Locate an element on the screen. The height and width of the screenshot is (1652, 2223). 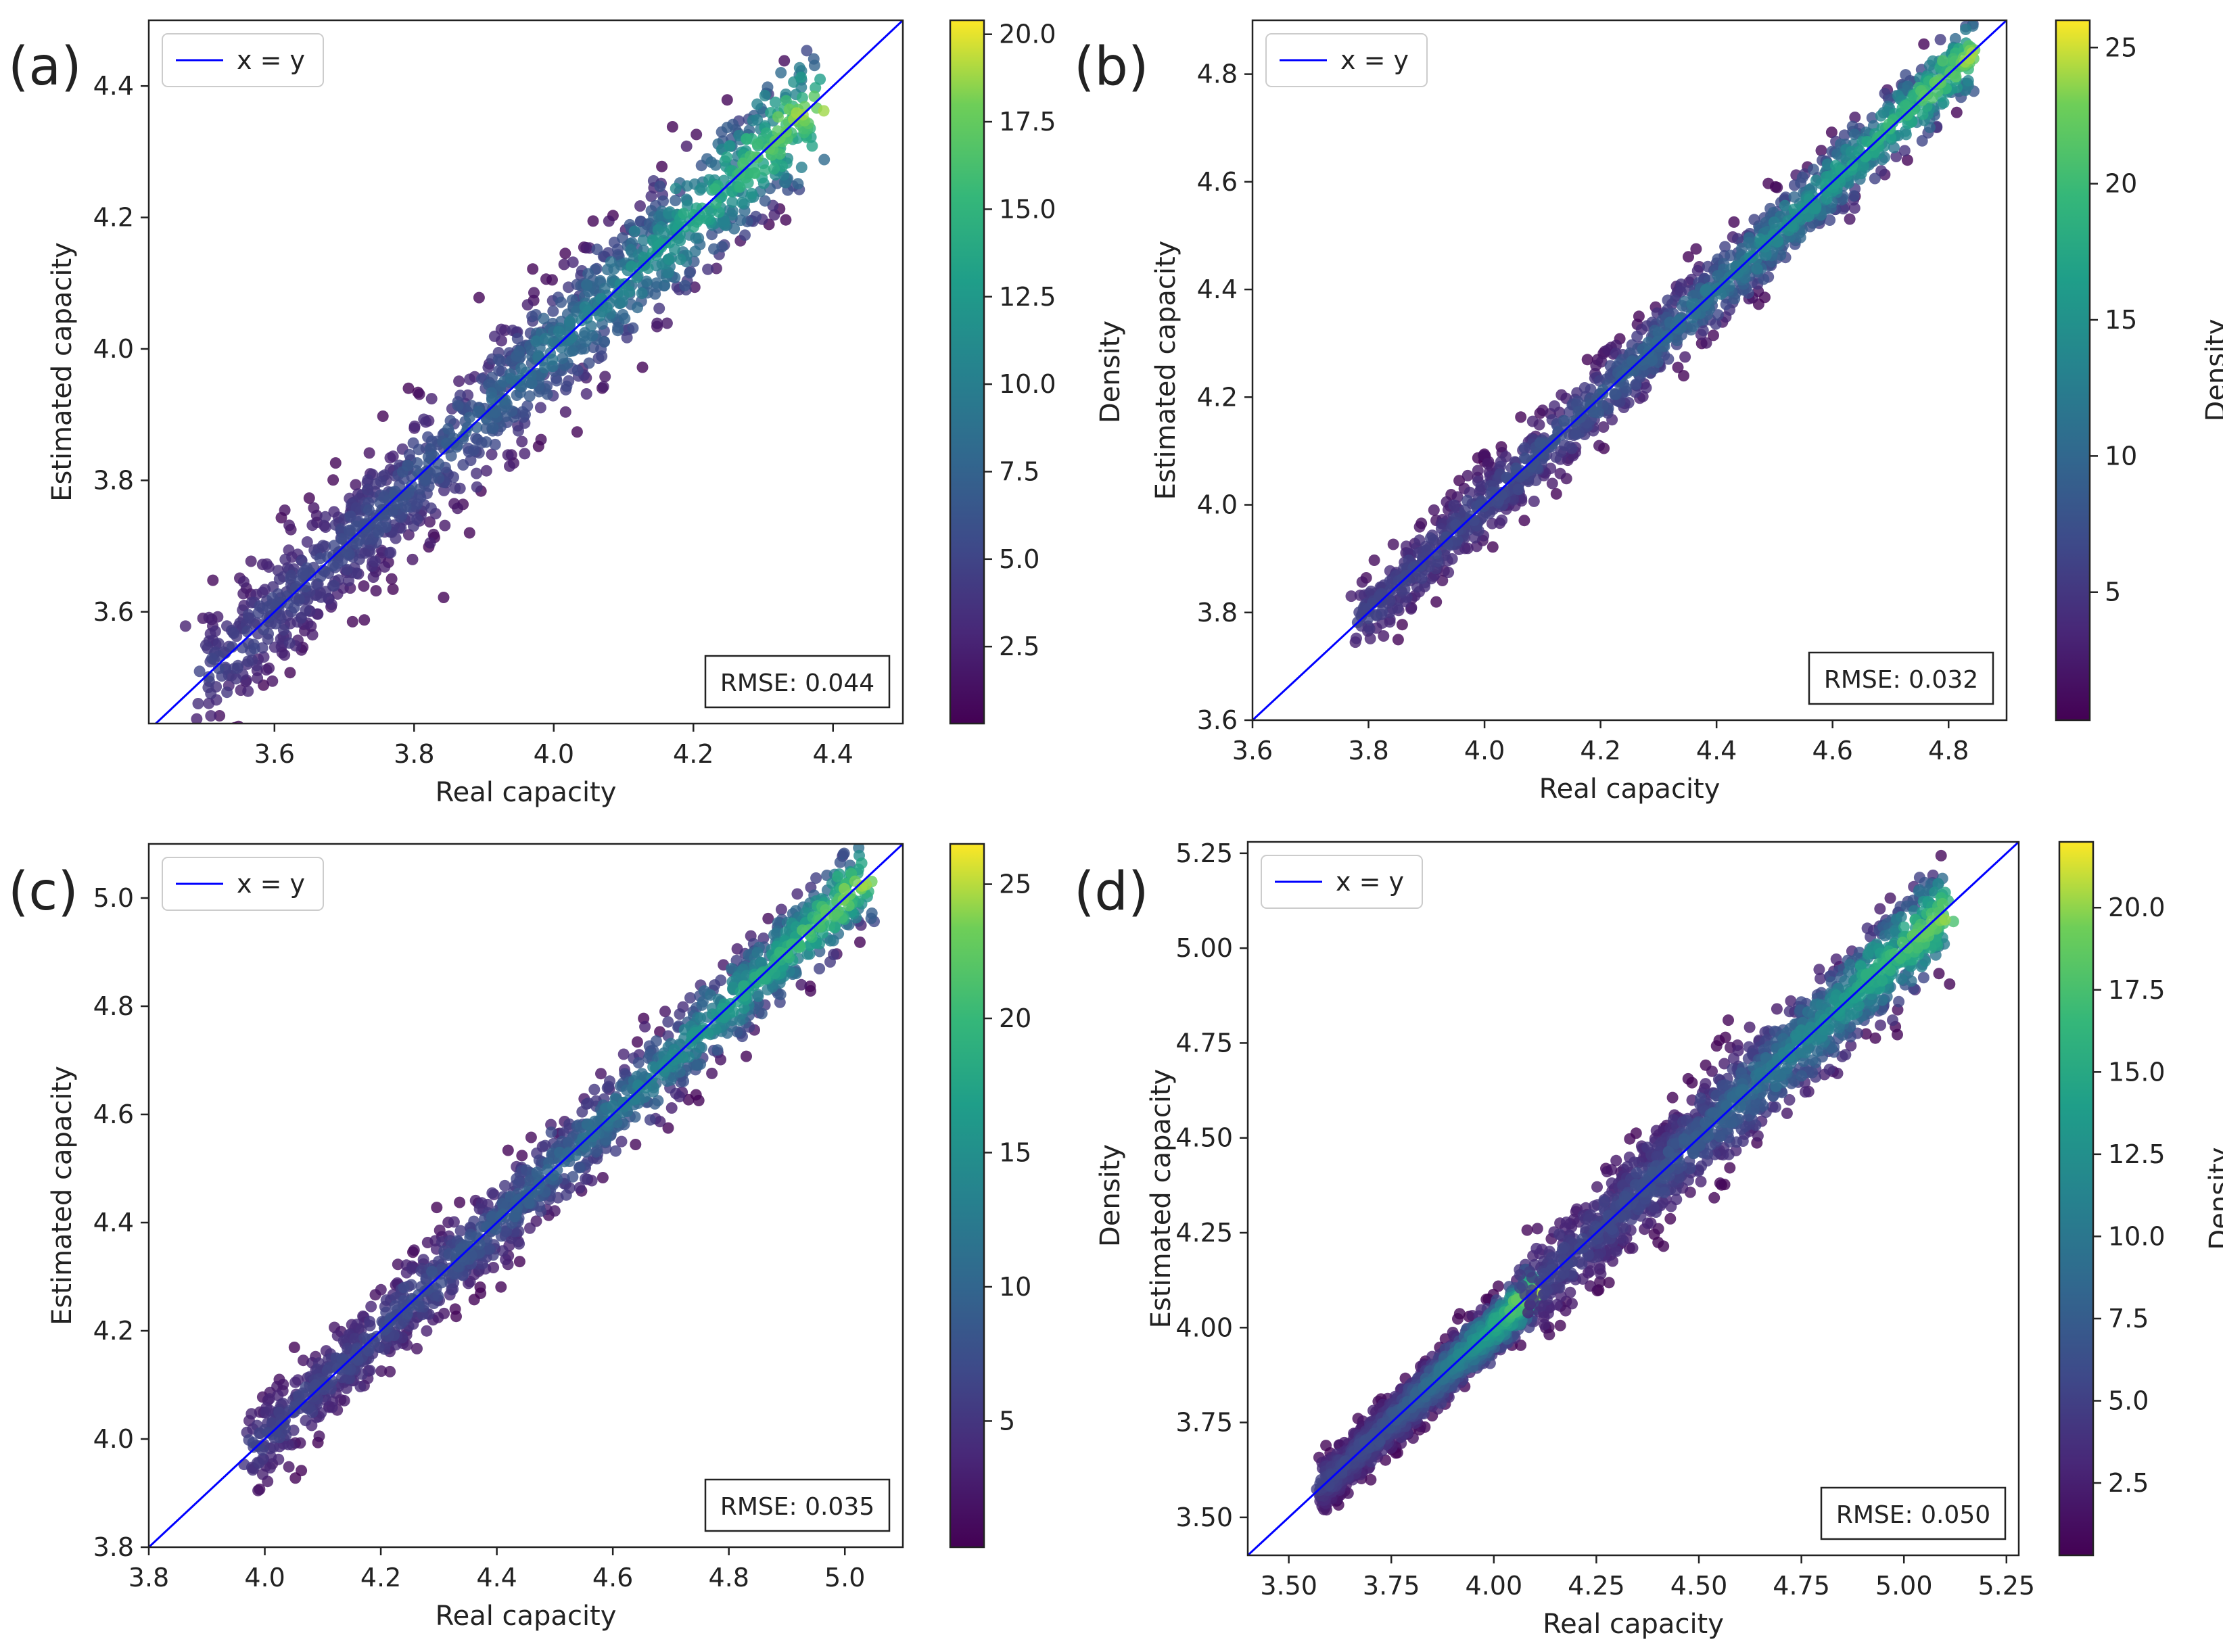
colorbar-tick-label: 25 is located at coordinates (1015, 884).